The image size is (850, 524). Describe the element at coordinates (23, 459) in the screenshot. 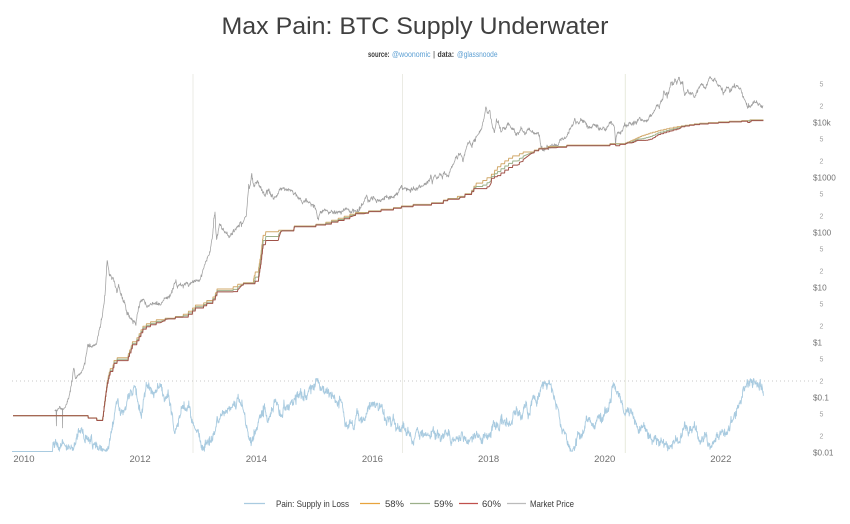

I see `svg-text: 2010` at that location.